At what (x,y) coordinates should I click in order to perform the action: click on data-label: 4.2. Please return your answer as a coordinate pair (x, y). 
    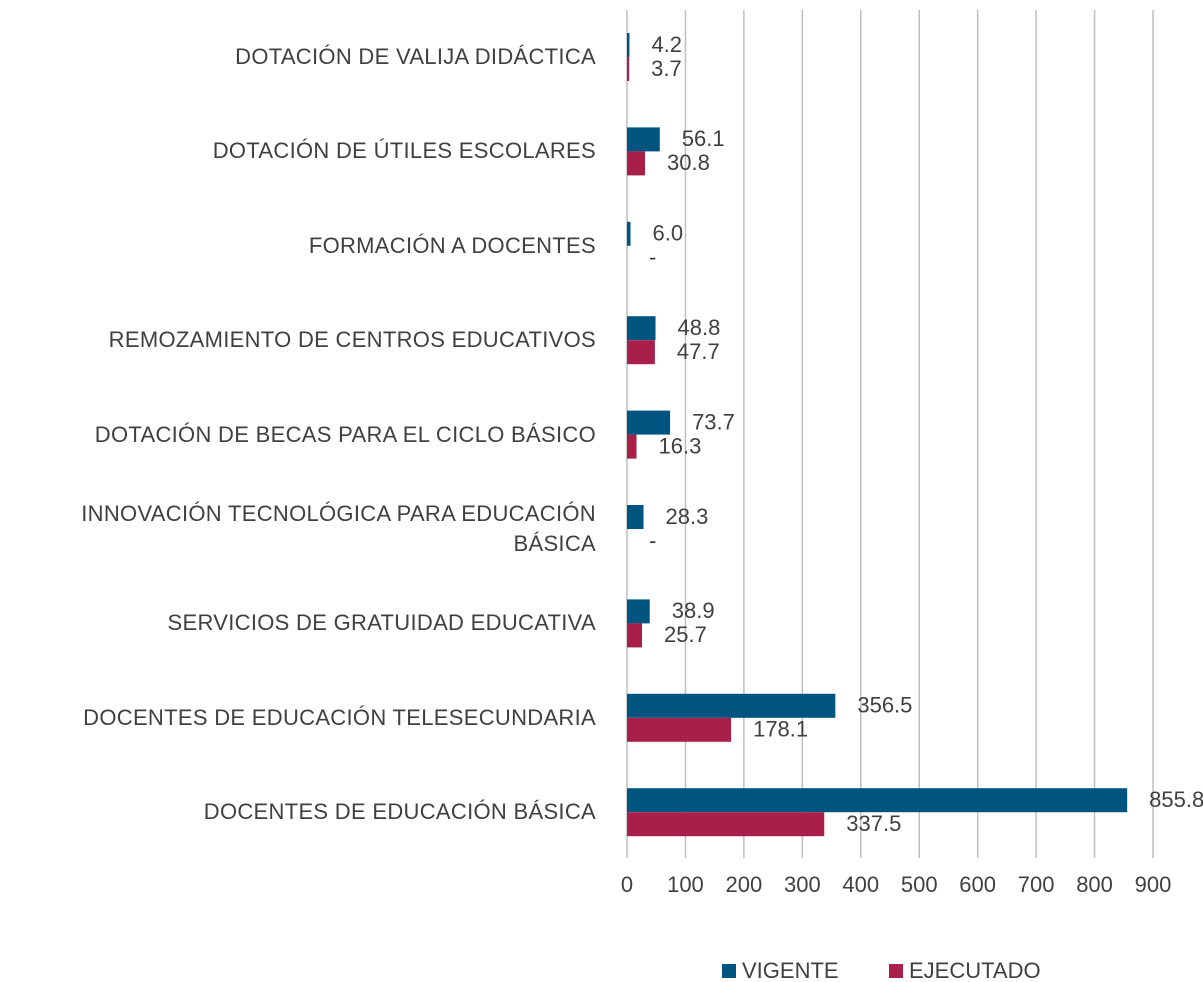
    Looking at the image, I should click on (666, 44).